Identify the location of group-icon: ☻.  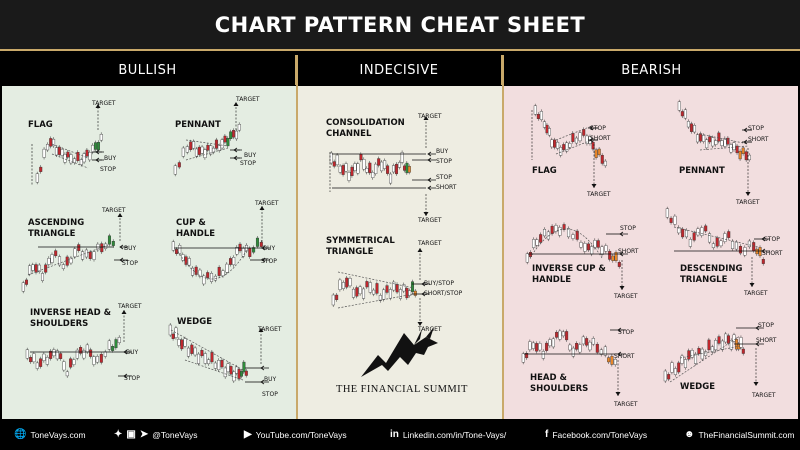
(689, 434).